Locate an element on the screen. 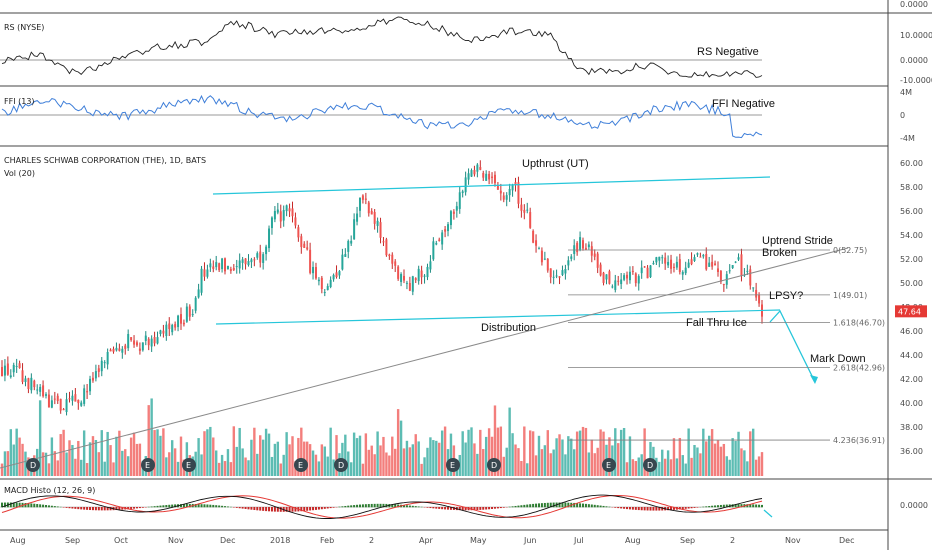 This screenshot has width=932, height=550. x-tick-label: Aug is located at coordinates (633, 540).